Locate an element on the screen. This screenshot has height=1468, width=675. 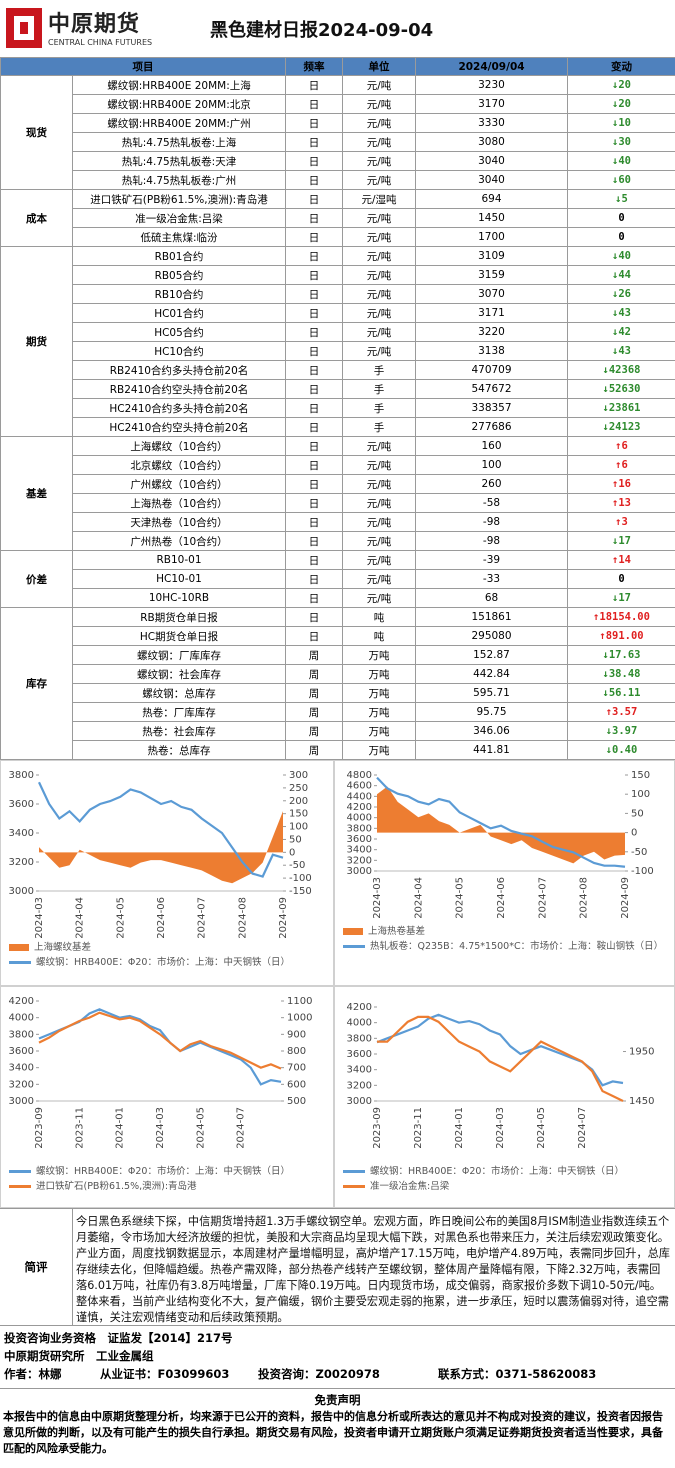
x-tick-label: 2024-01 is located at coordinates (120, 1128).